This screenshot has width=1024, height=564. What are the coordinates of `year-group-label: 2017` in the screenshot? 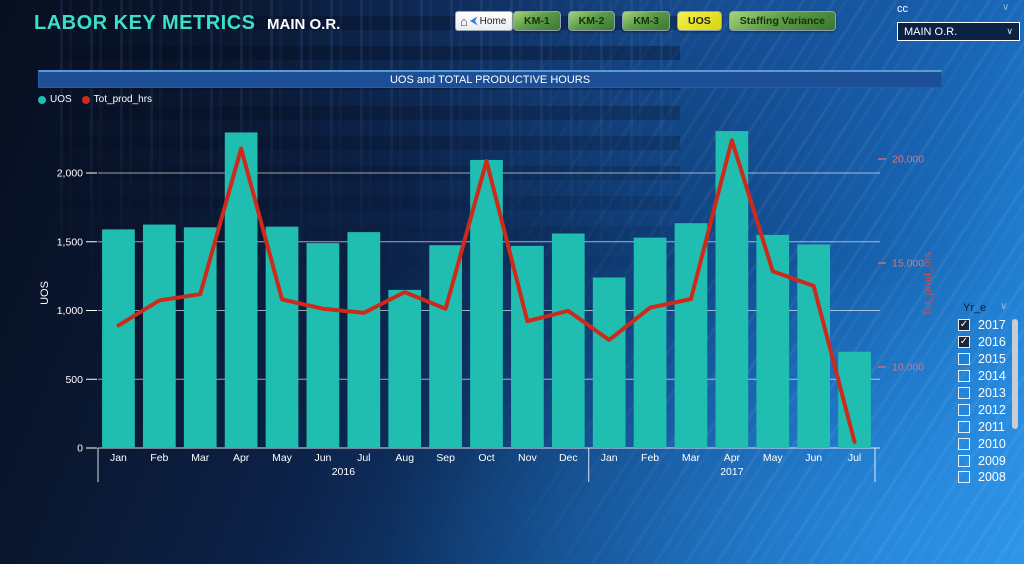 It's located at (732, 472).